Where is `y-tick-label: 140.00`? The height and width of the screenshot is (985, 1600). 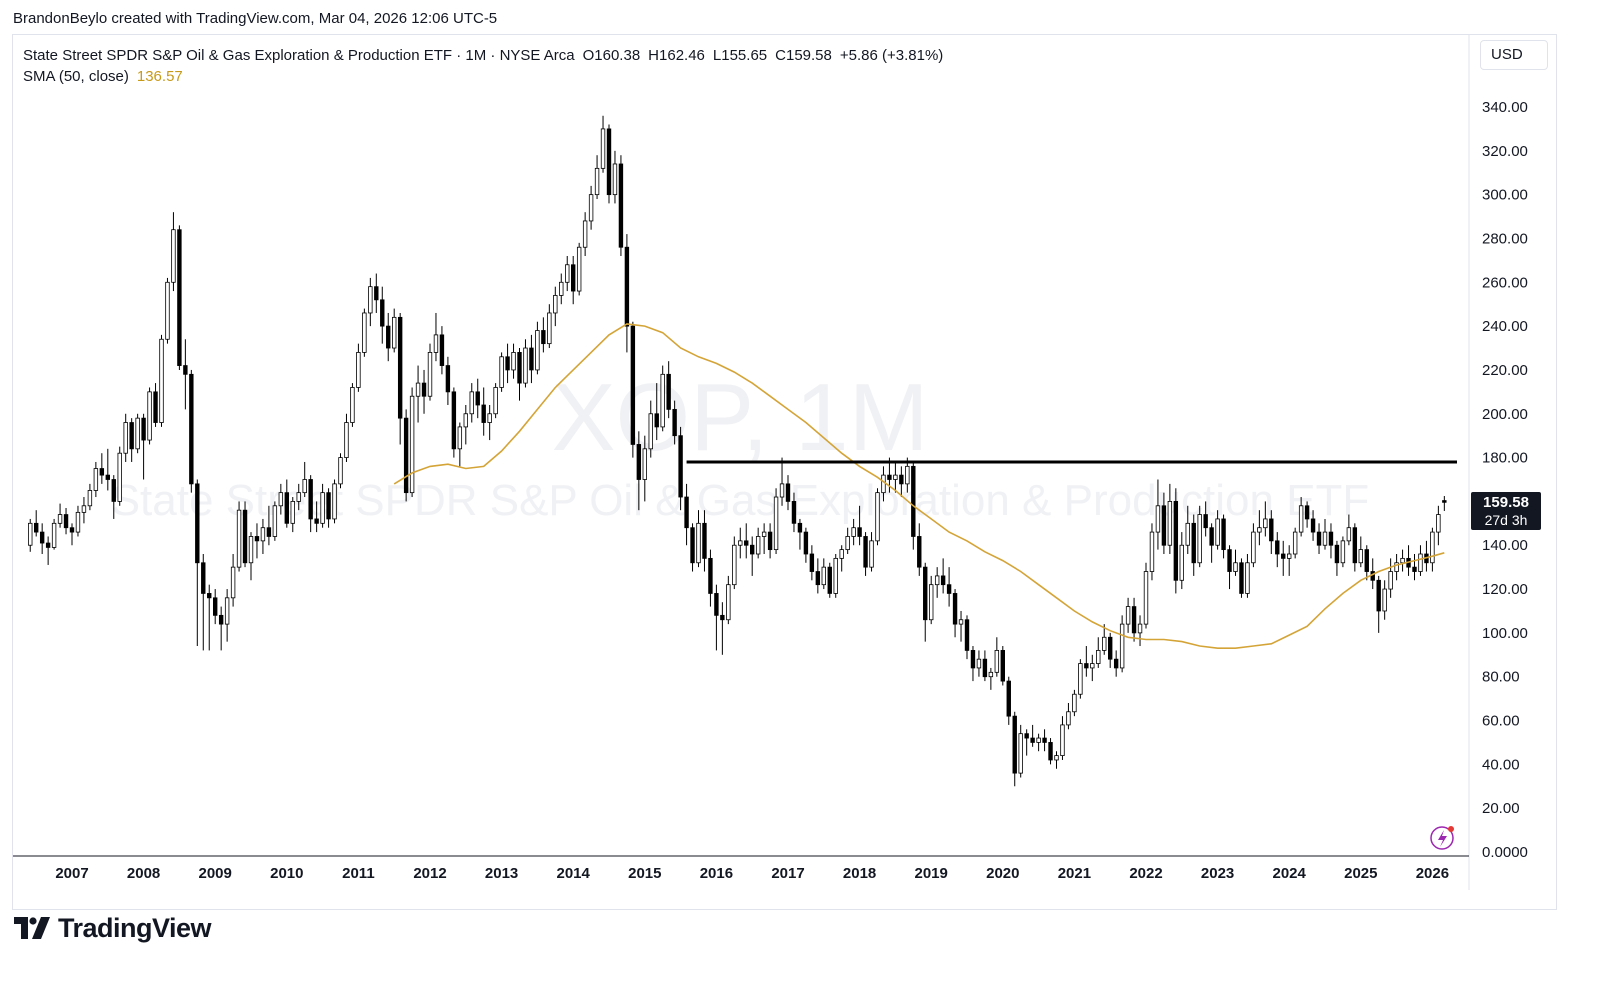
y-tick-label: 140.00 is located at coordinates (1505, 545).